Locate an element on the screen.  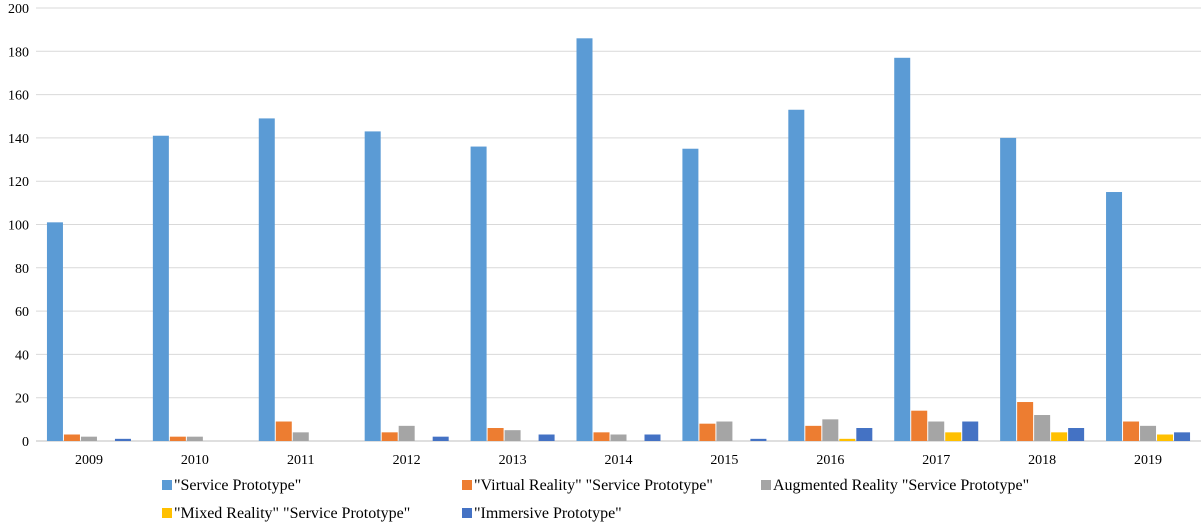
legend-label: "Virtual Reality" "Service Prototype" is located at coordinates (593, 485).